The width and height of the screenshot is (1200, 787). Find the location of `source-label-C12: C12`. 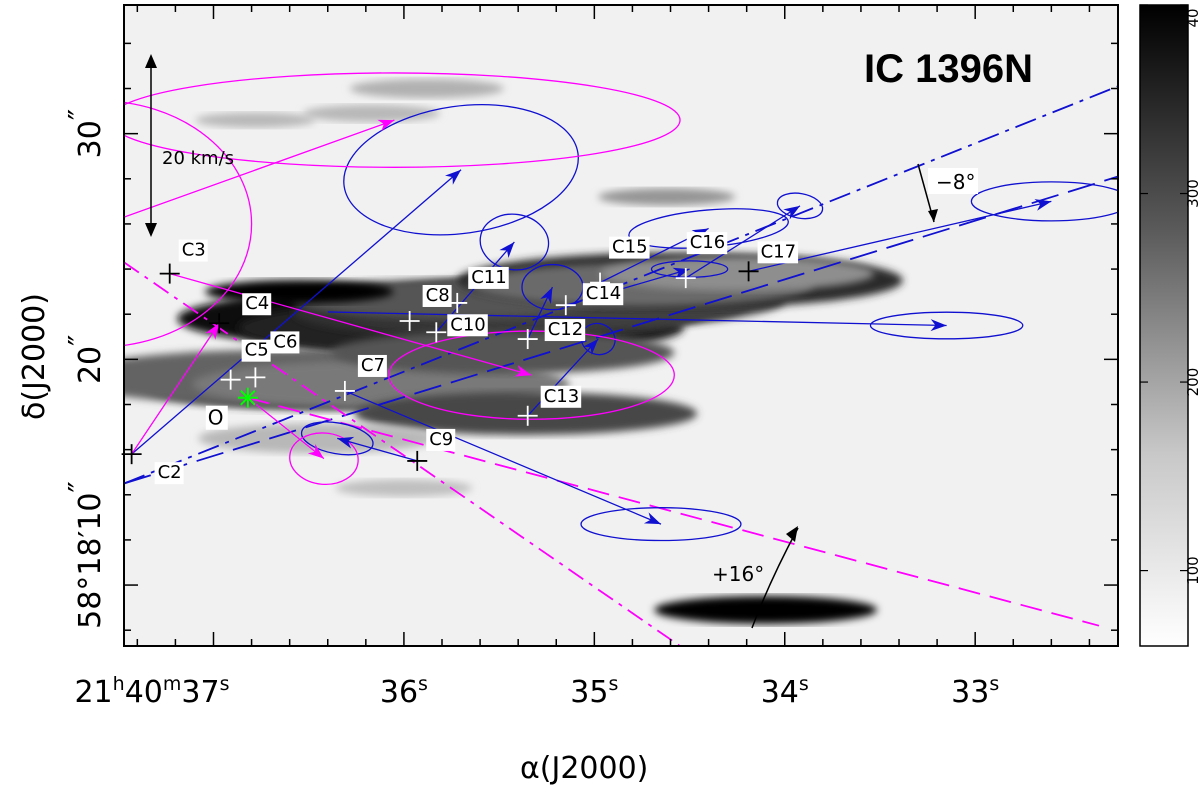

source-label-C12: C12 is located at coordinates (565, 329).